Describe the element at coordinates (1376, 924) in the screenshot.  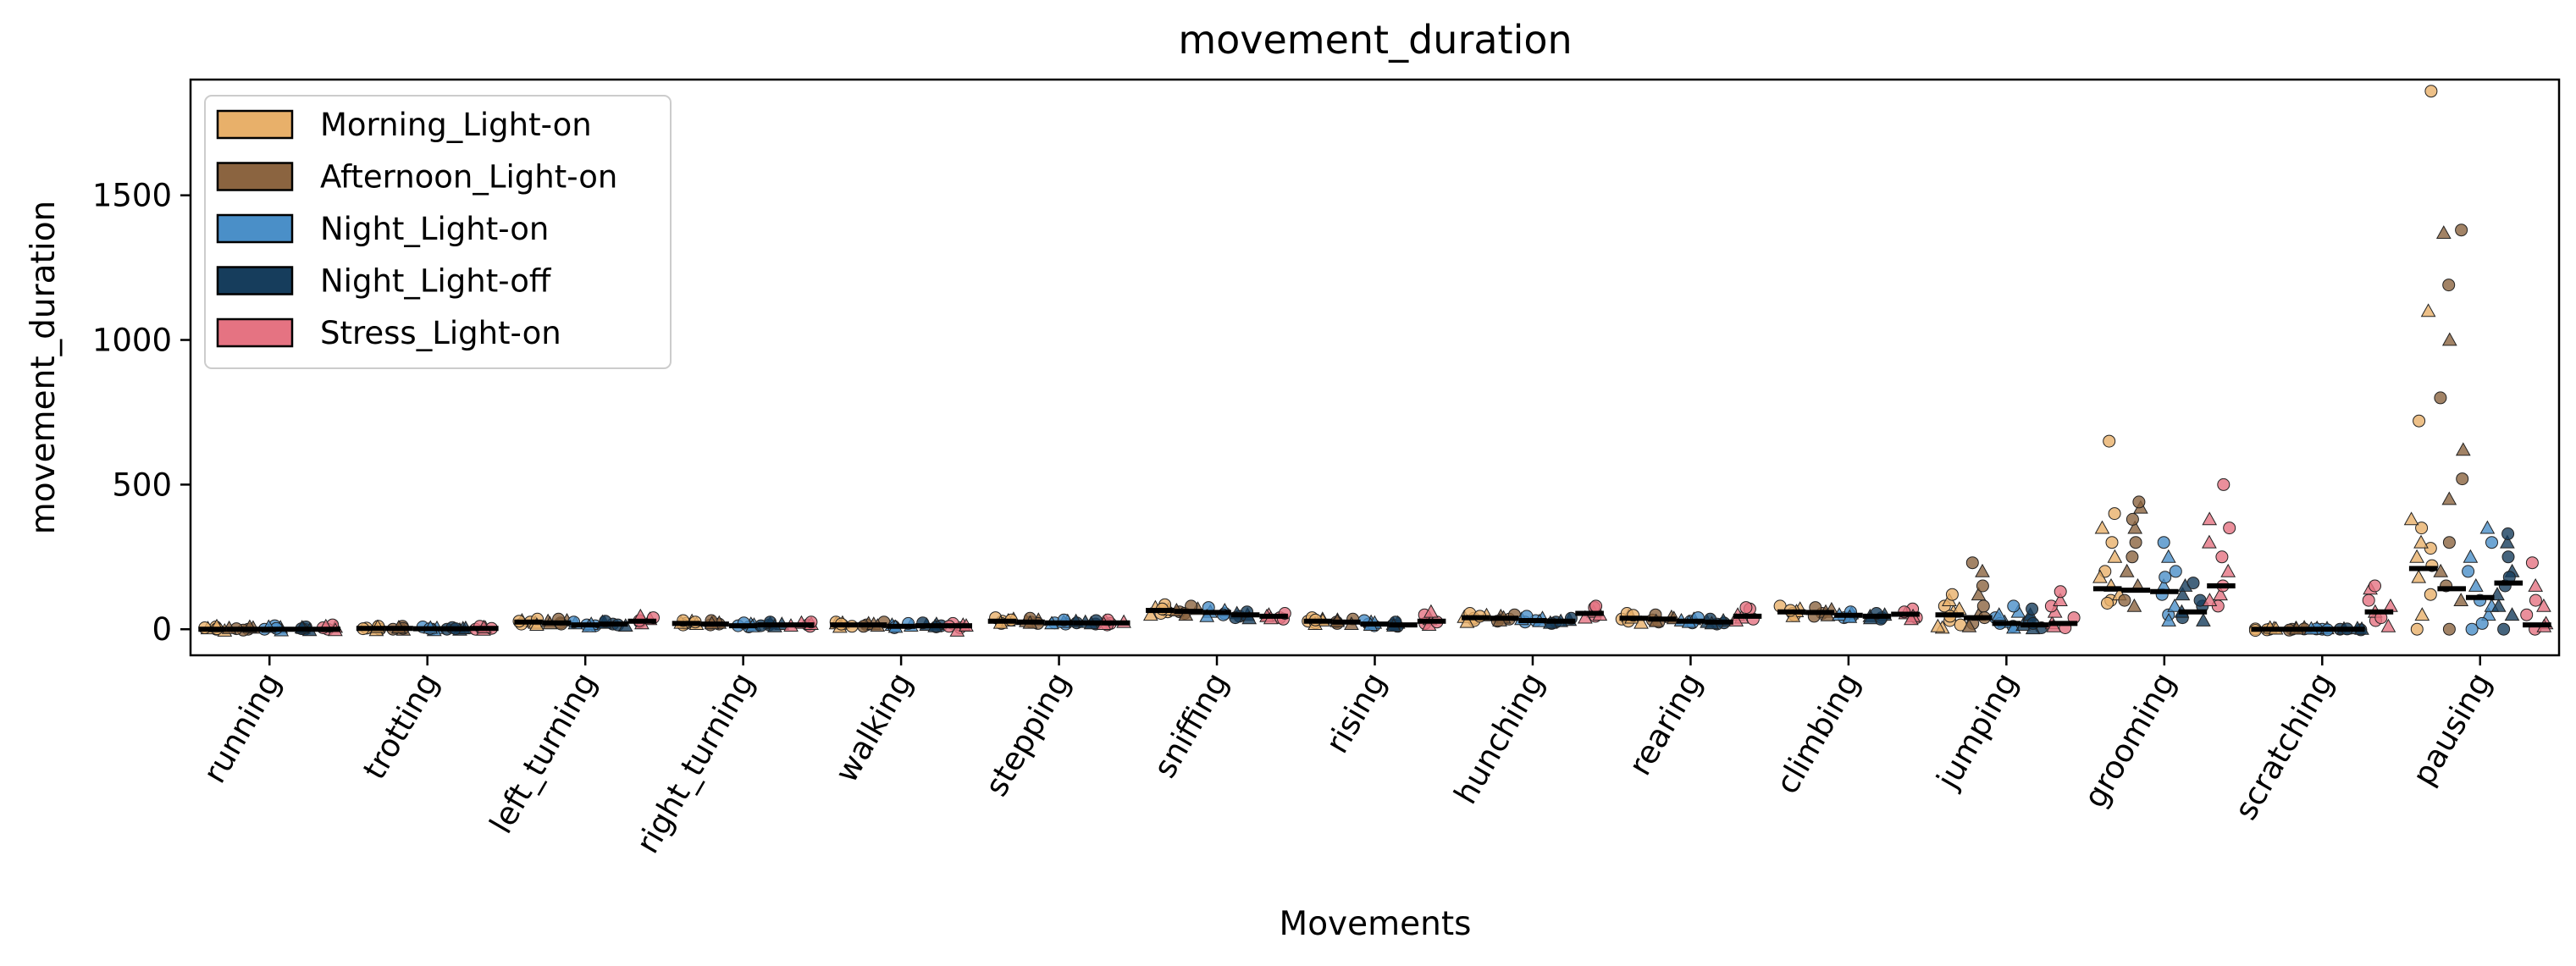
I see `x-axis-title: Movements` at that location.